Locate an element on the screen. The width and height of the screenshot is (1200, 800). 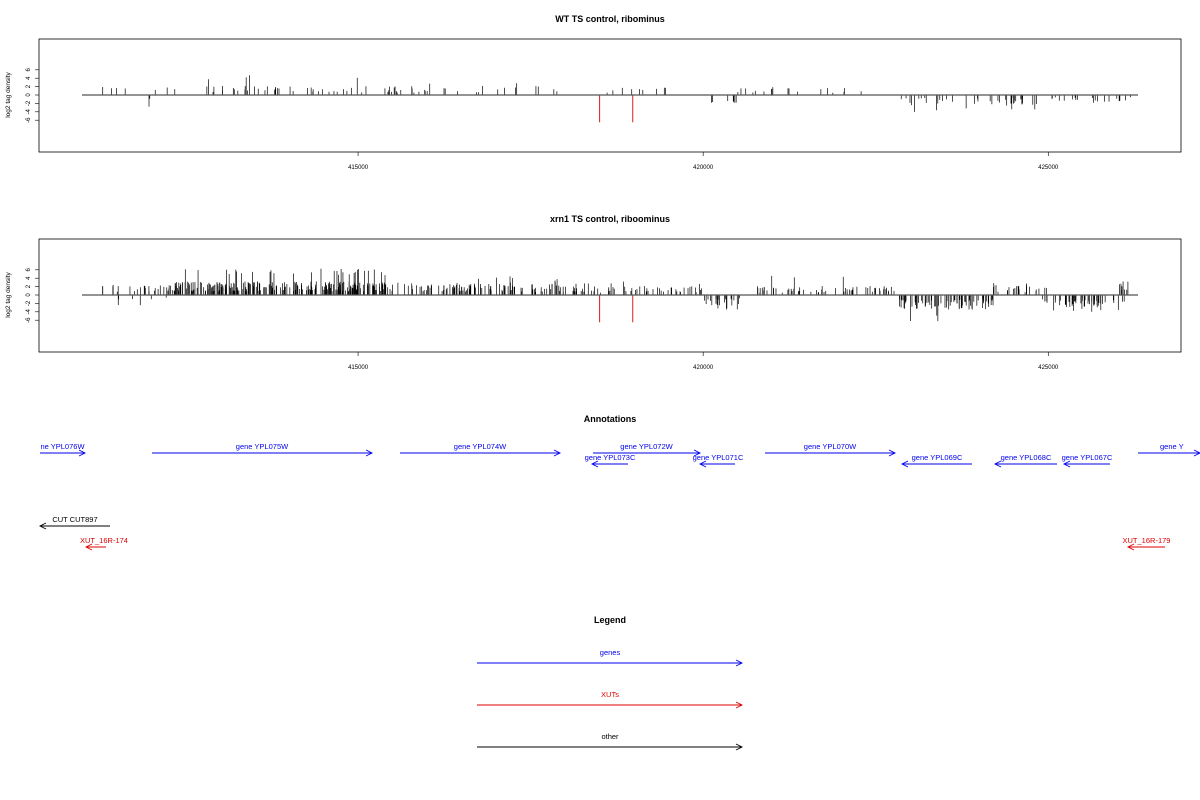
legend: Legend genes XUTs other is located at coordinates (610, 683).